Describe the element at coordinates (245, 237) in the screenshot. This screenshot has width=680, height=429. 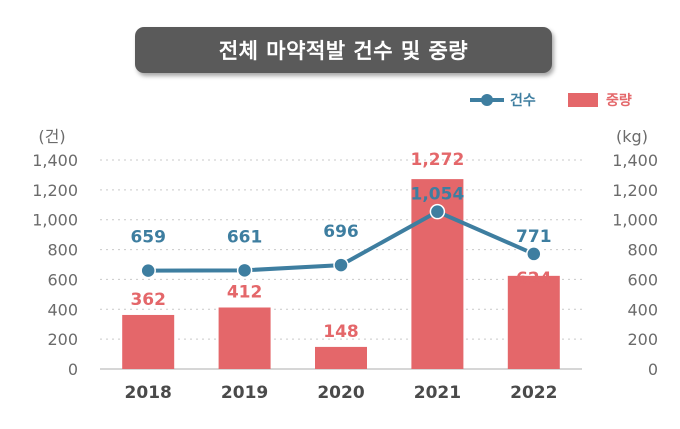
I see `line-value-label: 661` at that location.